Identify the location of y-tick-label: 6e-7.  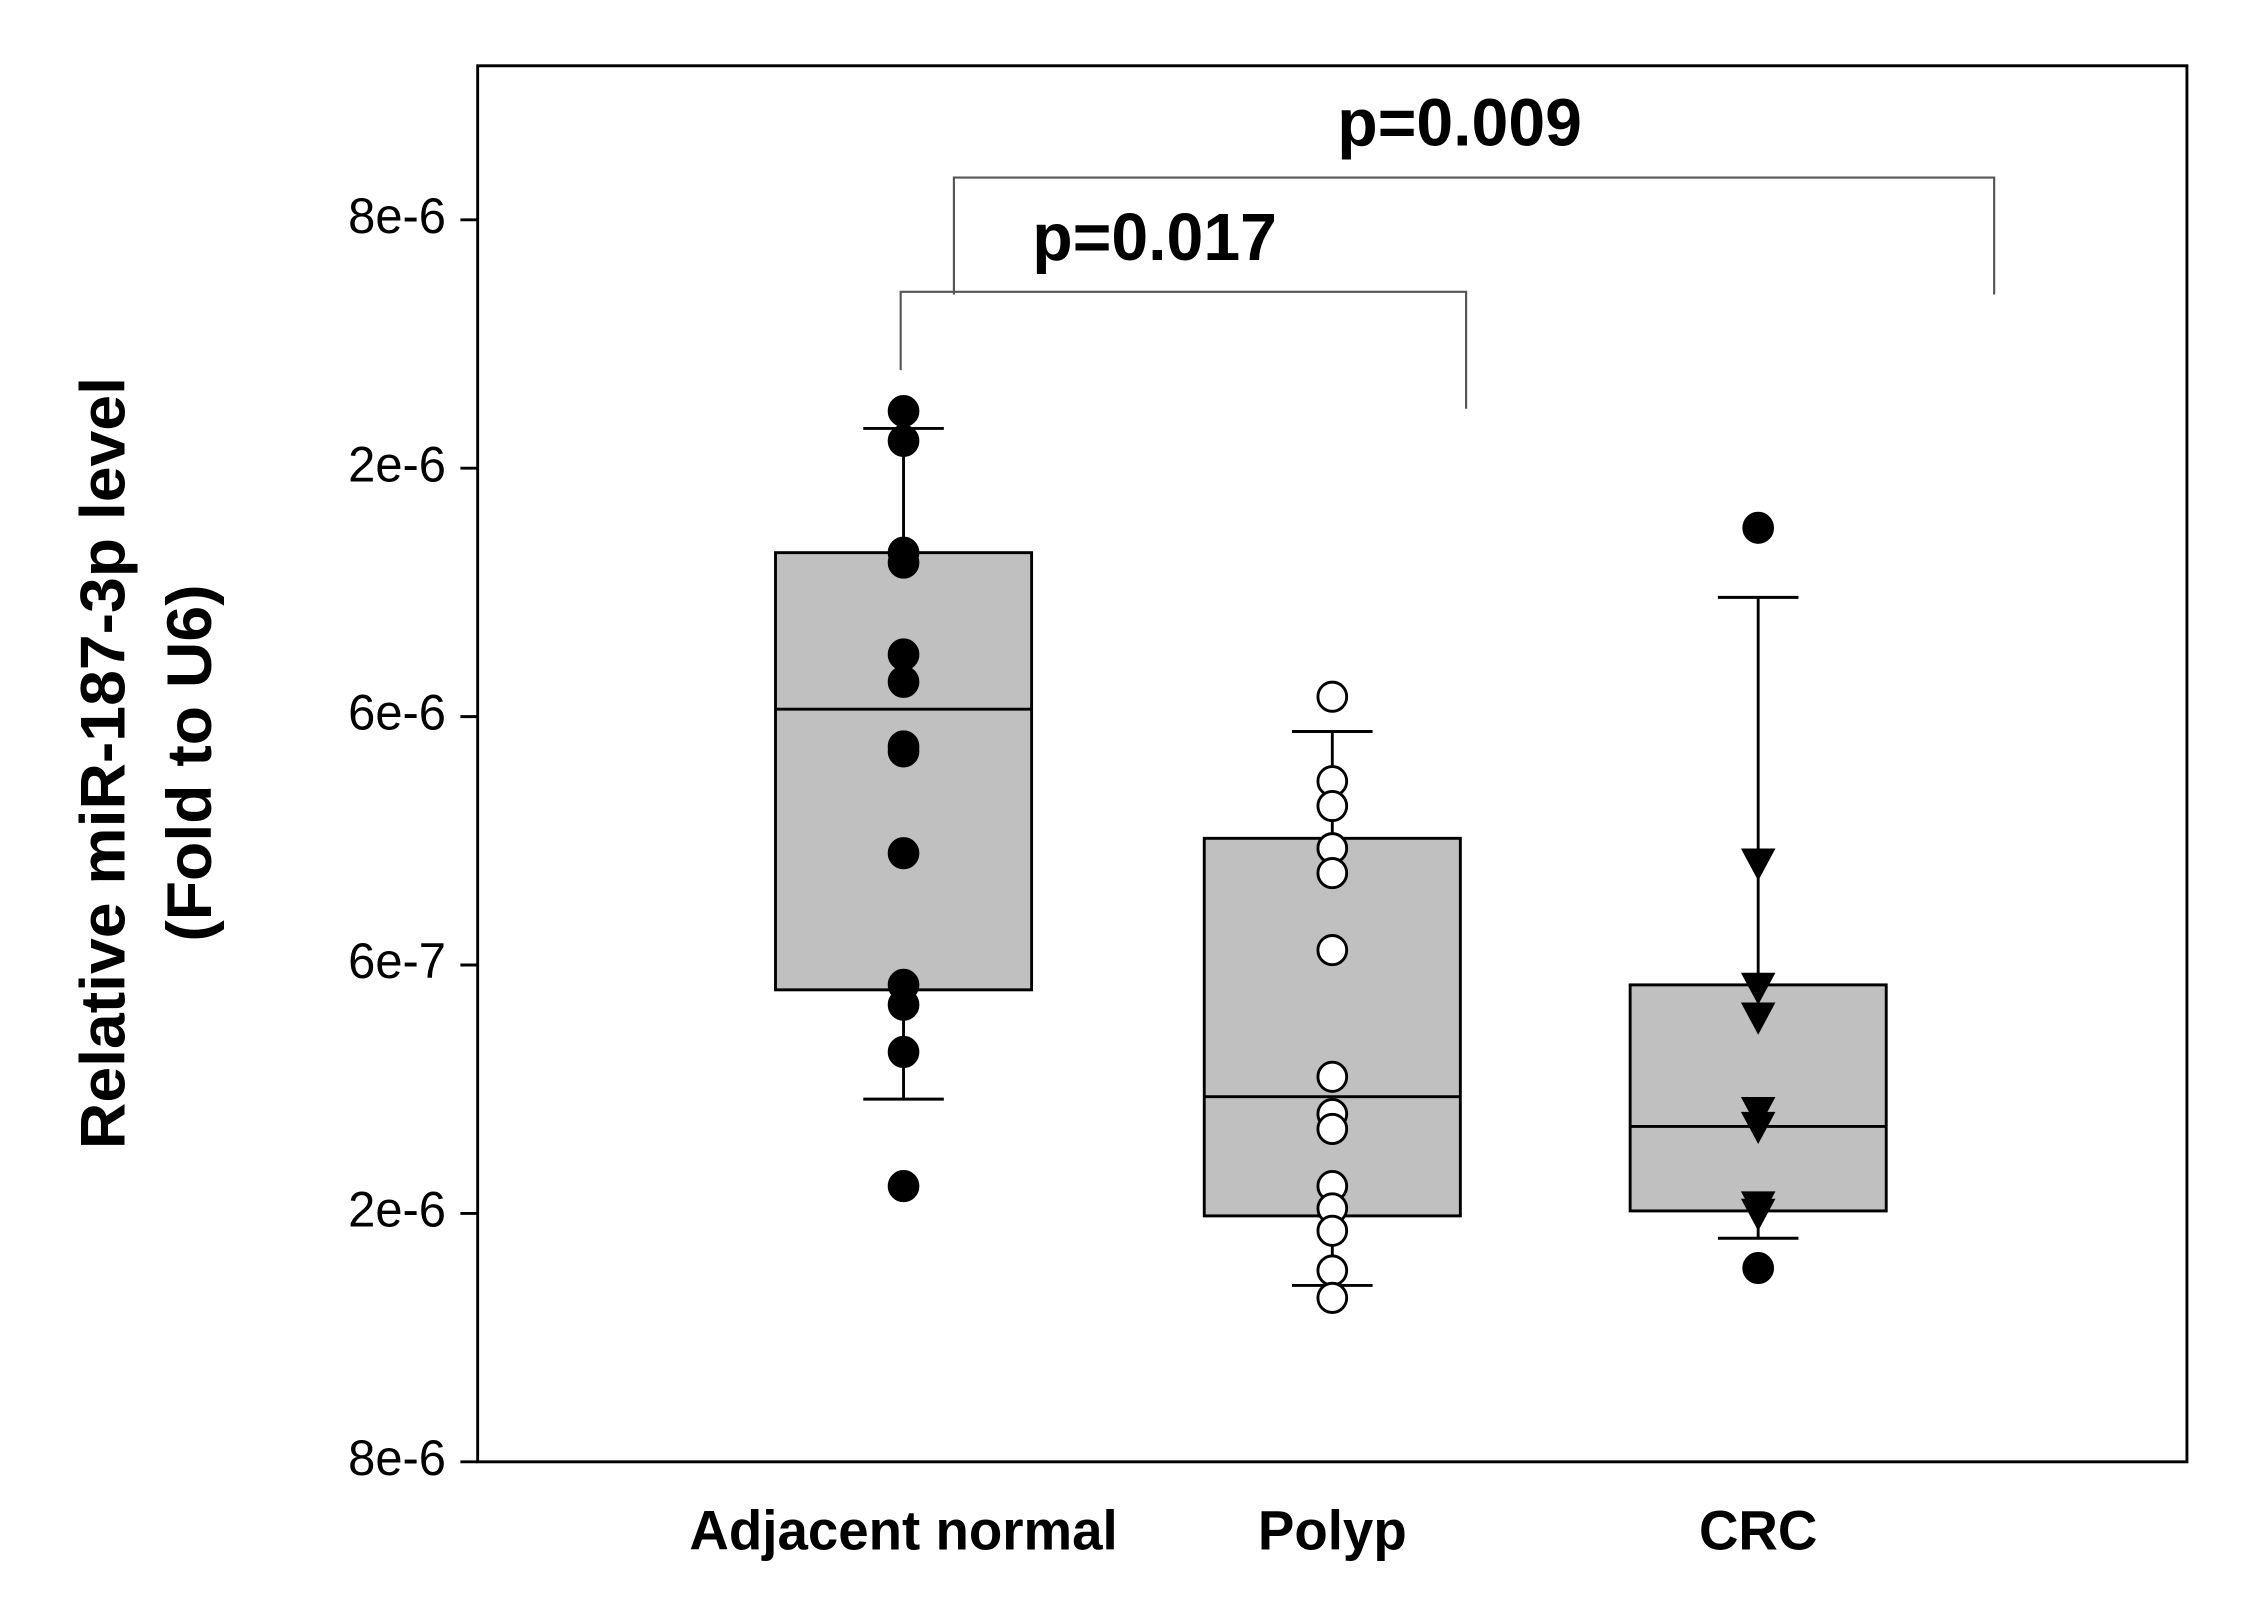
(397, 961).